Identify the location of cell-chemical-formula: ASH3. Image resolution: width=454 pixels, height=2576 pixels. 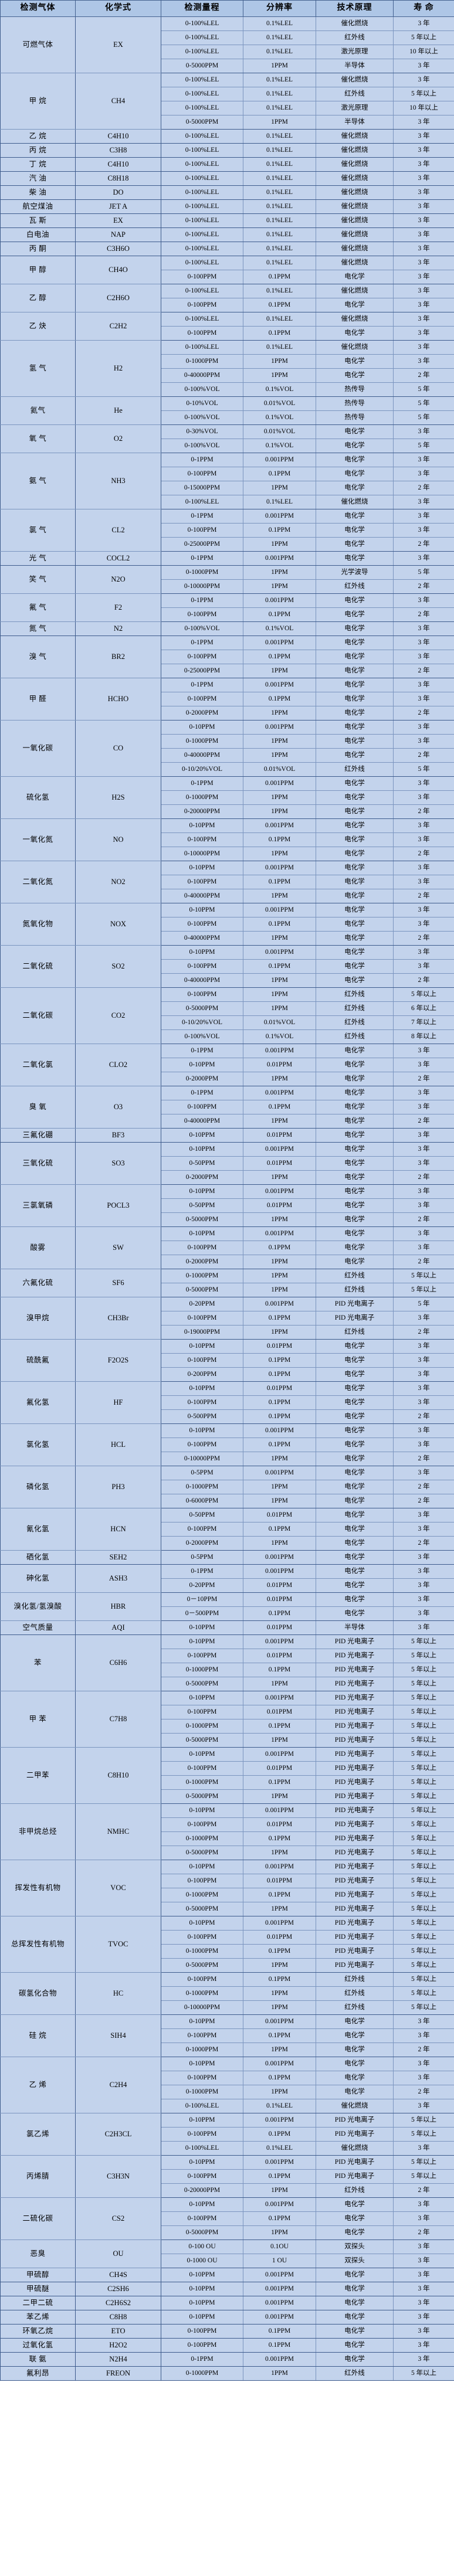
(118, 1579).